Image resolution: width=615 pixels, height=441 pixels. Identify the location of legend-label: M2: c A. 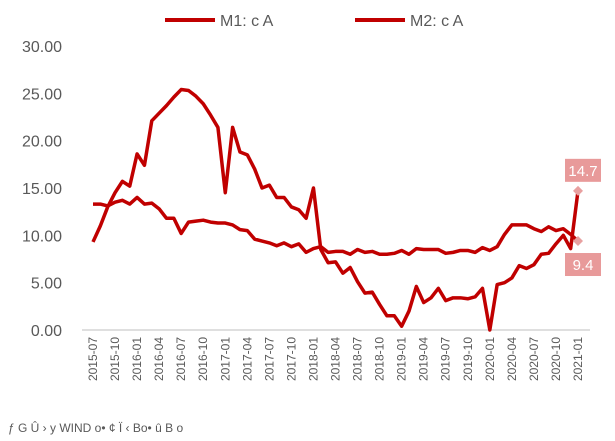
(437, 21).